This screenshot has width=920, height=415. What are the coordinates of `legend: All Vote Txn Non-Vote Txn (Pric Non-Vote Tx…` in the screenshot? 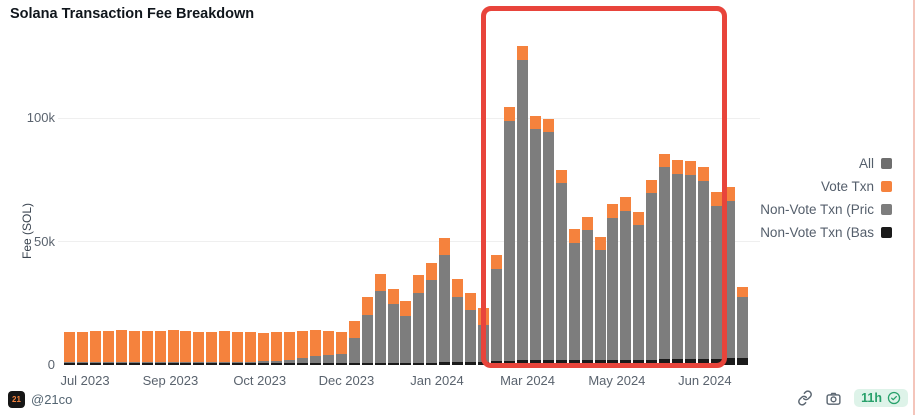 It's located at (826, 198).